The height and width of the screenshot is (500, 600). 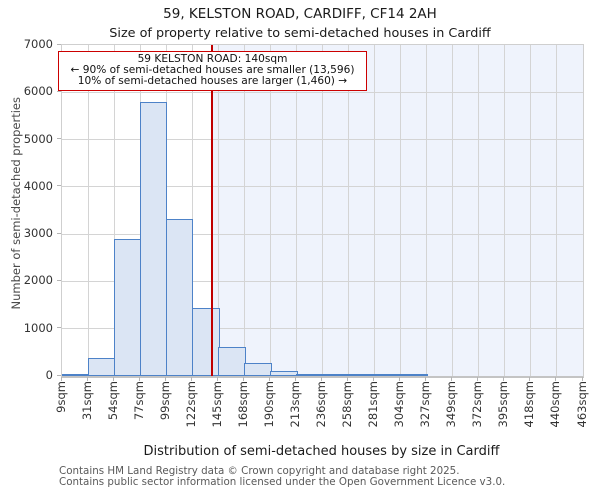 What do you see at coordinates (38, 327) in the screenshot?
I see `y-tick-label: 1000` at bounding box center [38, 327].